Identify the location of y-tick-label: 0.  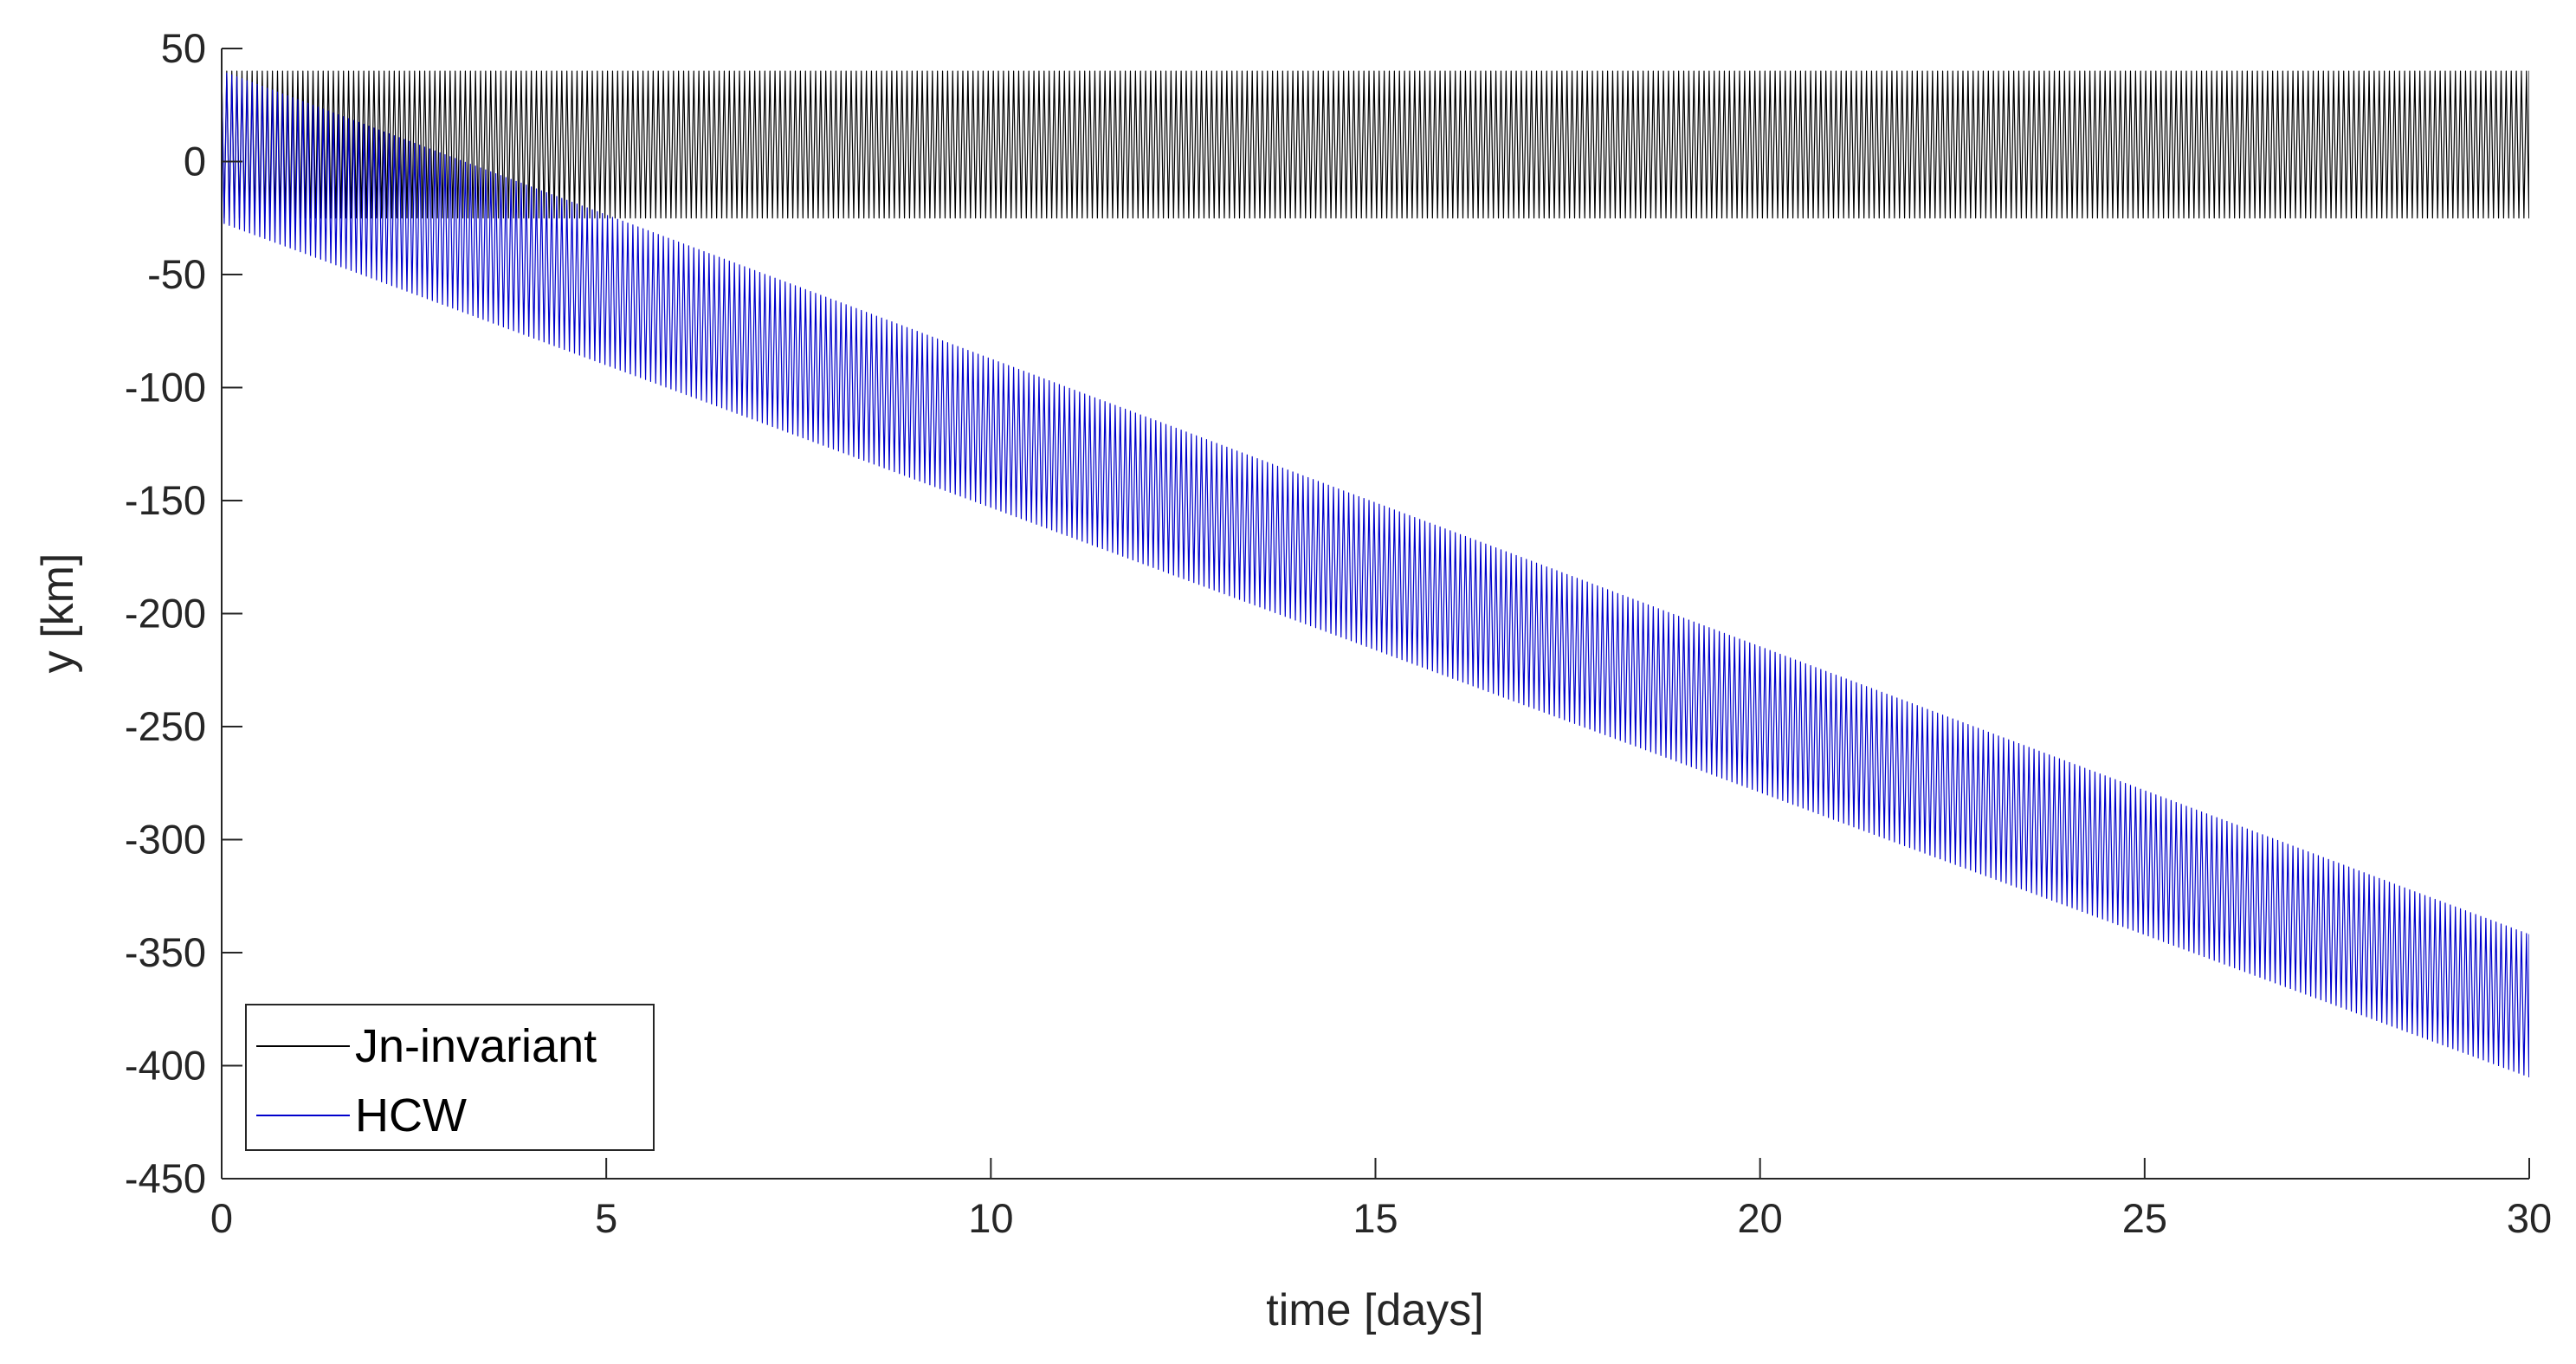
(195, 162).